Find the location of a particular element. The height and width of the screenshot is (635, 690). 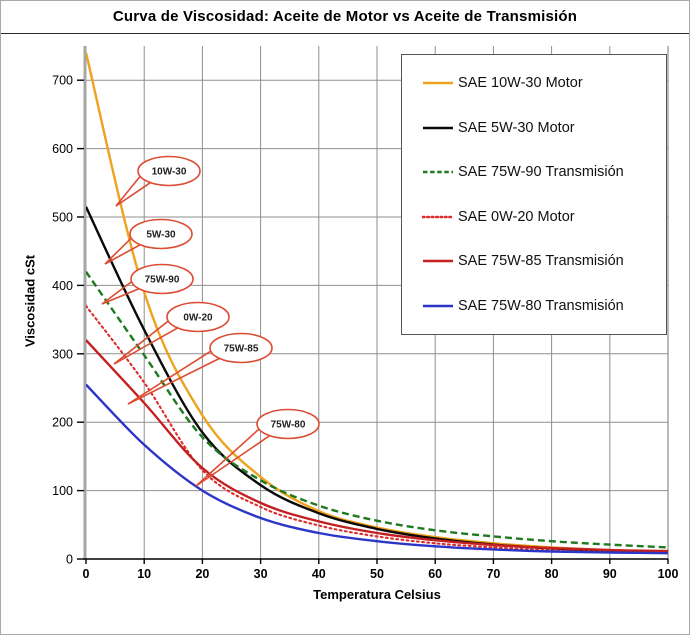

legend-item-sae-0w-20-motor: SAE 0W-20 Motor is located at coordinates (544, 217).